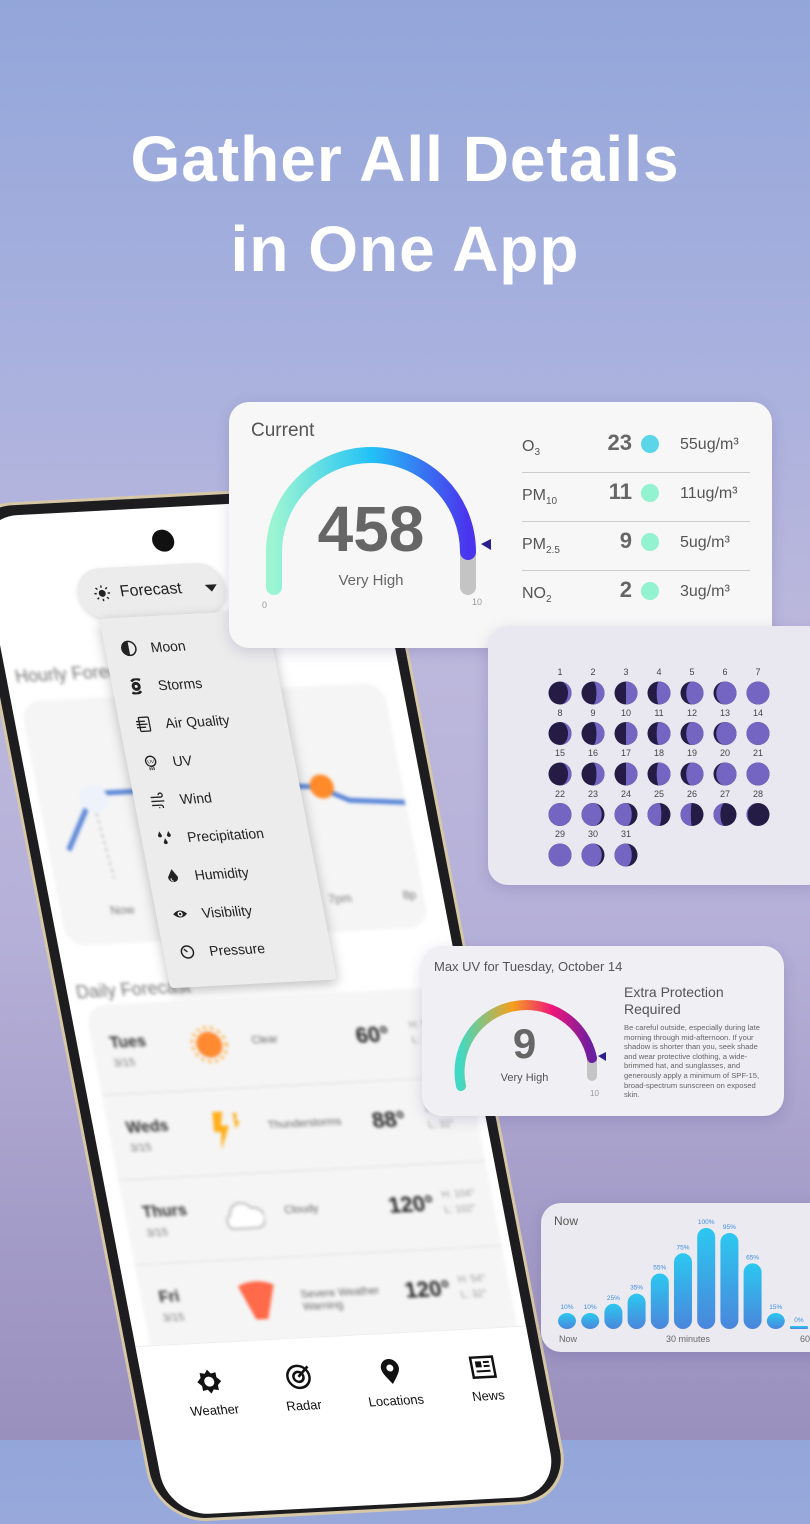  What do you see at coordinates (692, 713) in the screenshot?
I see `moon-day-number: 12` at bounding box center [692, 713].